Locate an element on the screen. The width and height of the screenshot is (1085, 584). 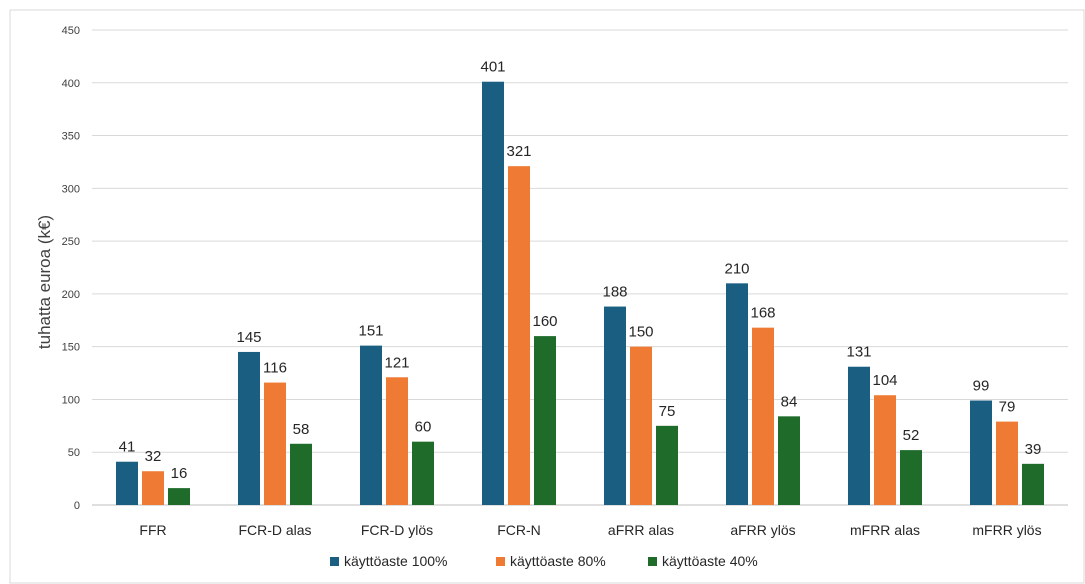
x-tick-label: FCR-D ylös is located at coordinates (397, 530).